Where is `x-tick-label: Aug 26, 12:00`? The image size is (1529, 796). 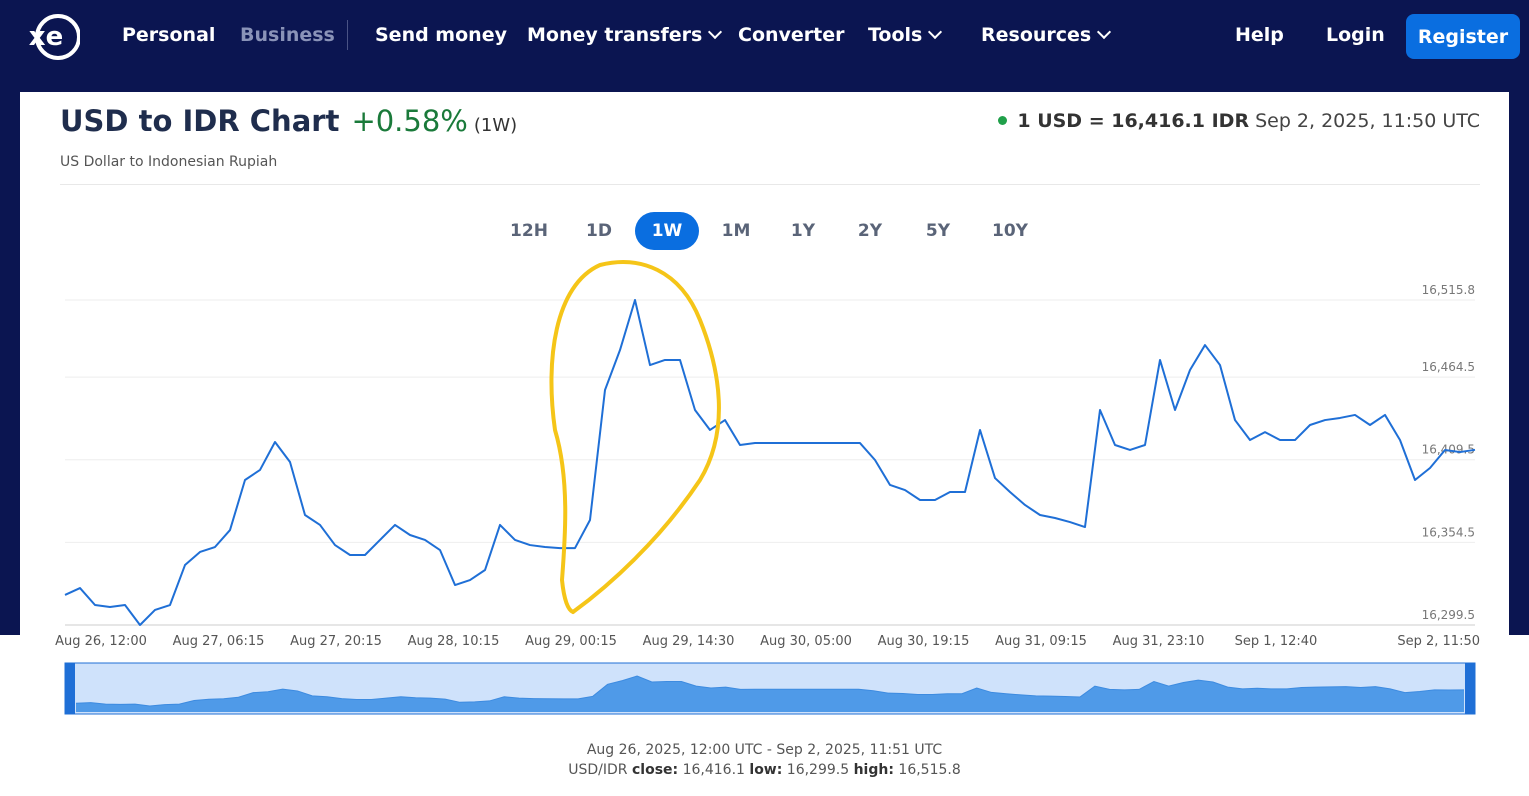 x-tick-label: Aug 26, 12:00 is located at coordinates (101, 641).